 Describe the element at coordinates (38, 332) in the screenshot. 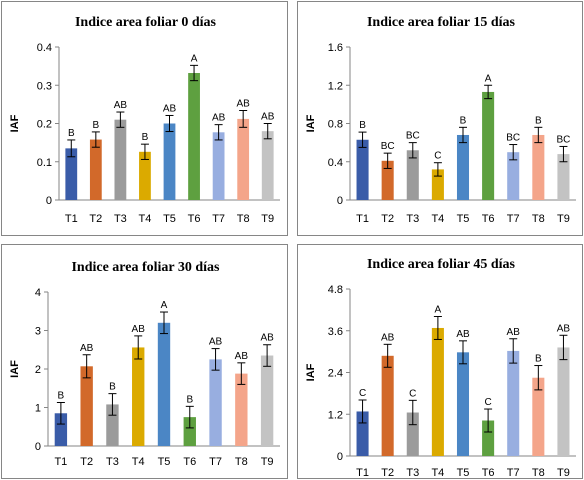

I see `y-tick-label: 3` at that location.